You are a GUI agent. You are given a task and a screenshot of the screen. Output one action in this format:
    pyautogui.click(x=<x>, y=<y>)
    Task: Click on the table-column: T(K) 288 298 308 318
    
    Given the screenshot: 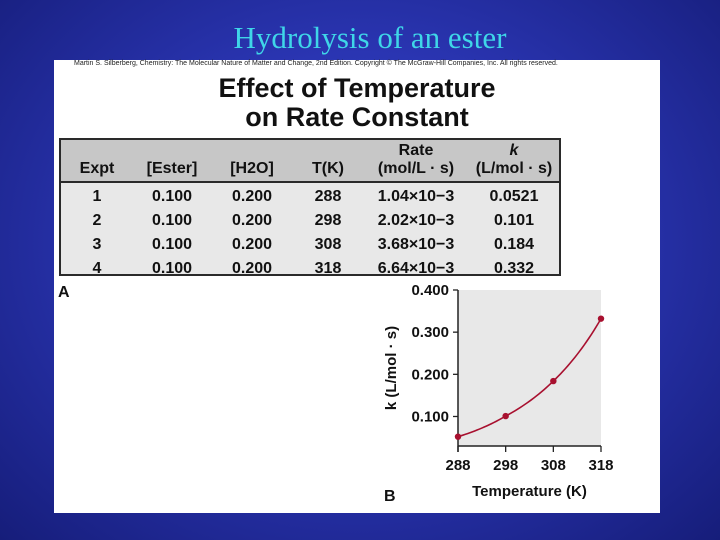 What is the action you would take?
    pyautogui.click(x=328, y=208)
    